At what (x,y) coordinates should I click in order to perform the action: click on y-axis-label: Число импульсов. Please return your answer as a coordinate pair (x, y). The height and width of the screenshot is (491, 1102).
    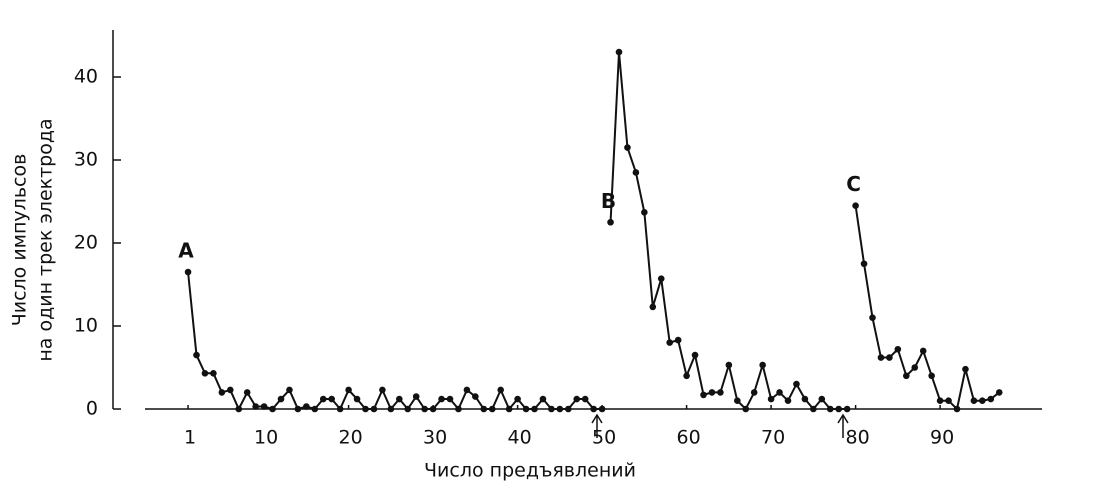
    Looking at the image, I should click on (20, 240).